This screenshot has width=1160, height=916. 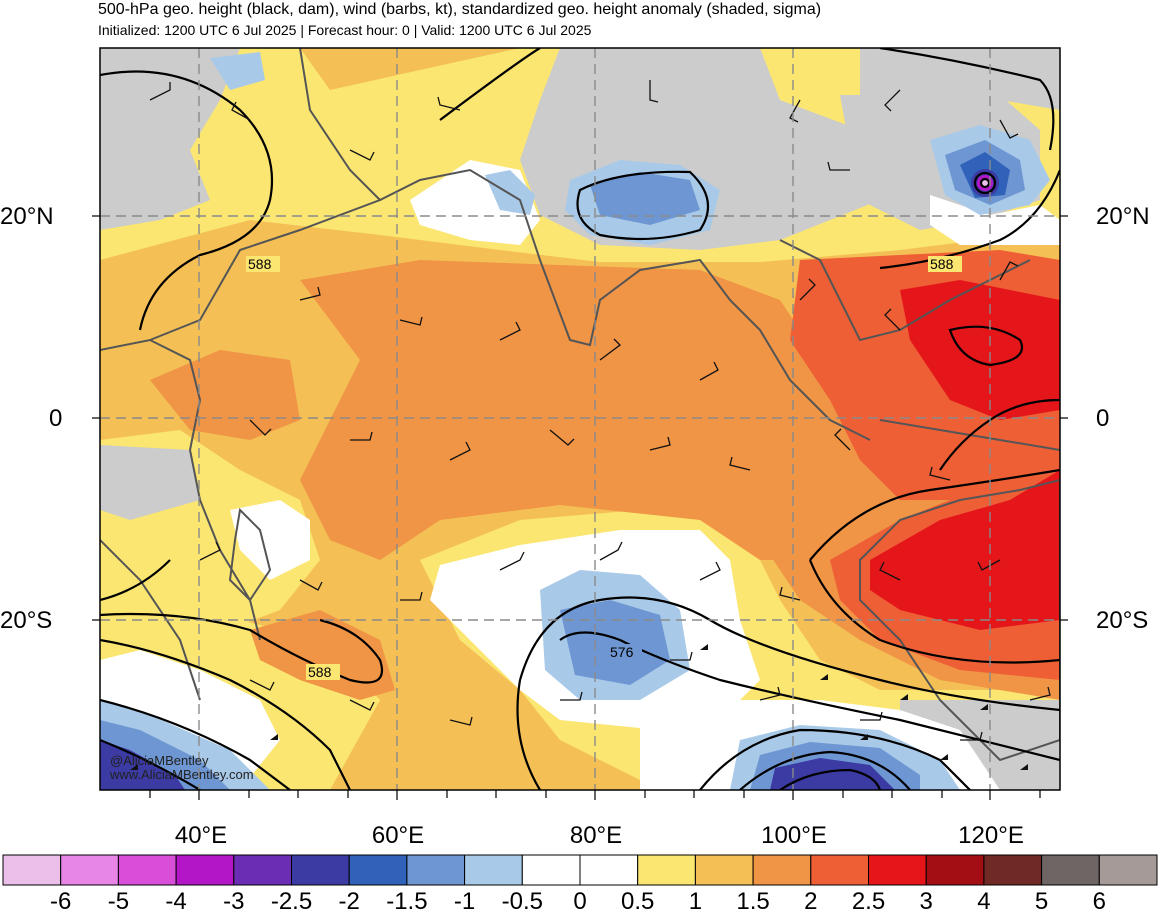 I want to click on lat-label-20n-right: 20°N, so click(x=1123, y=216).